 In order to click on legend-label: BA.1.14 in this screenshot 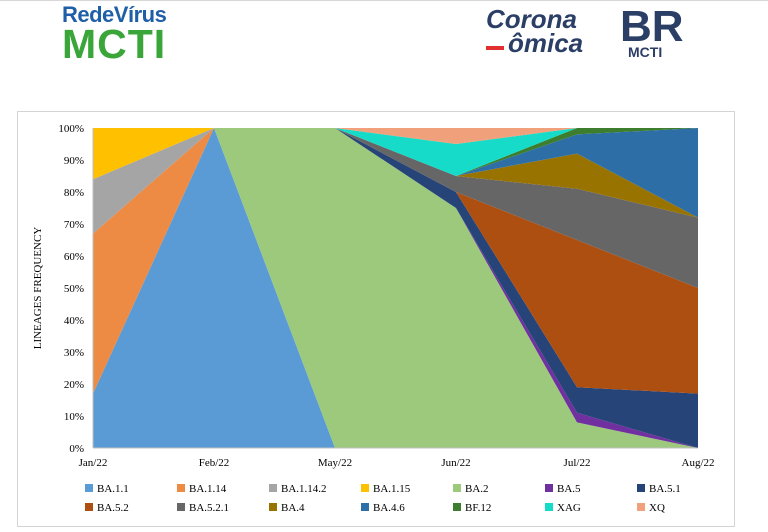, I will do `click(208, 489)`.